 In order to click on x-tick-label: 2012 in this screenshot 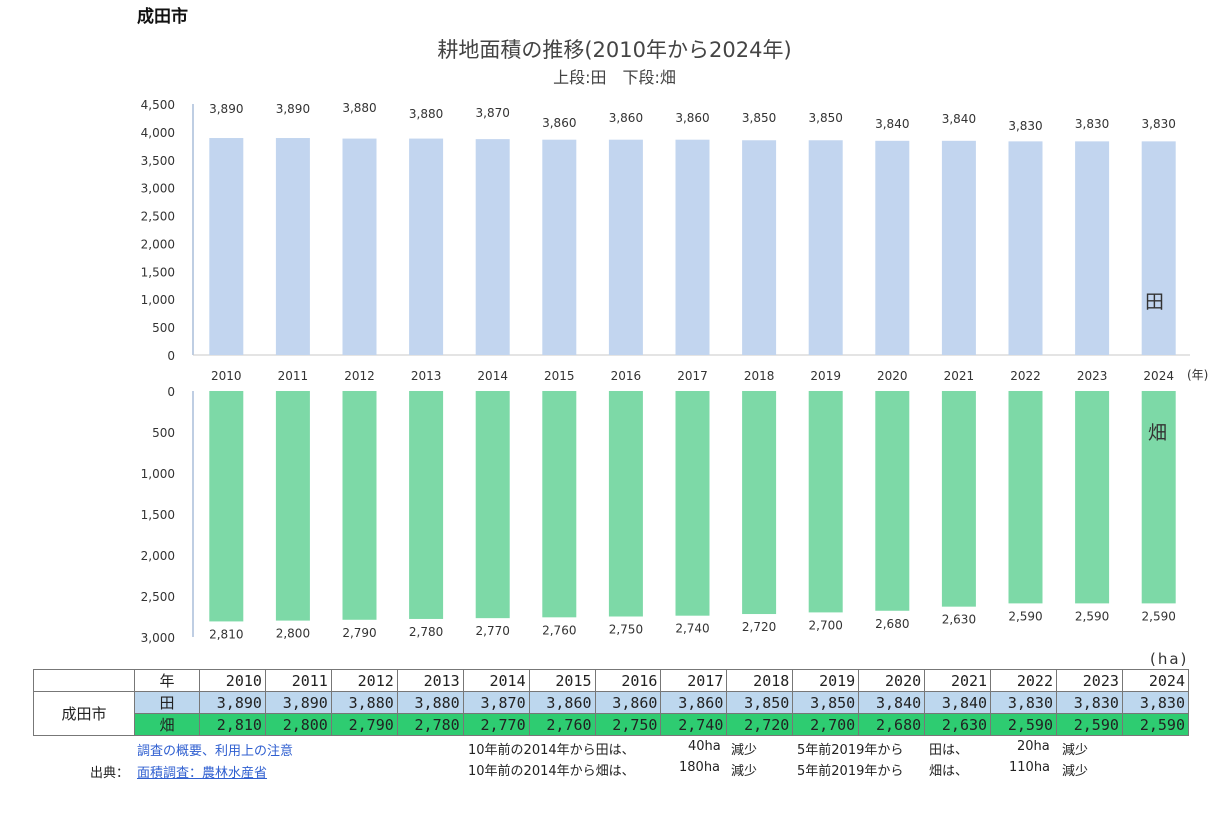, I will do `click(359, 376)`.